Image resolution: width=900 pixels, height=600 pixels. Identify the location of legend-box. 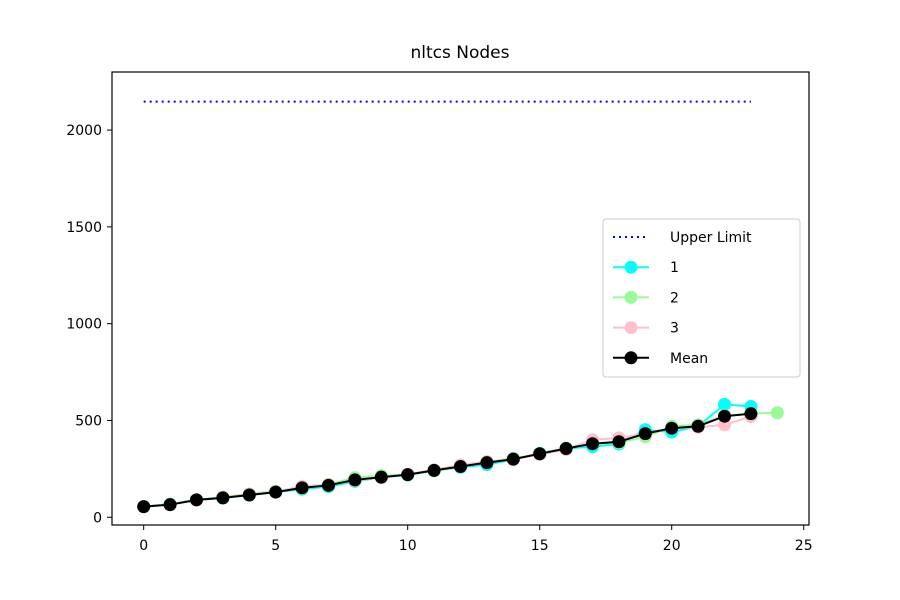
(701, 298).